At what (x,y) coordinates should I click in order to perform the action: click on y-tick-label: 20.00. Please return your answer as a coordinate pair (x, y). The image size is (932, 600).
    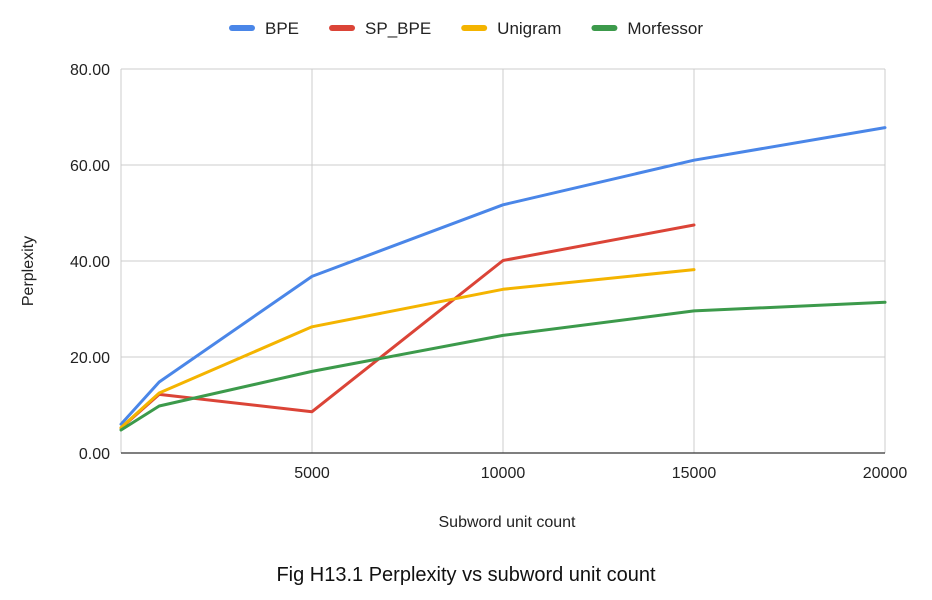
    Looking at the image, I should click on (90, 358).